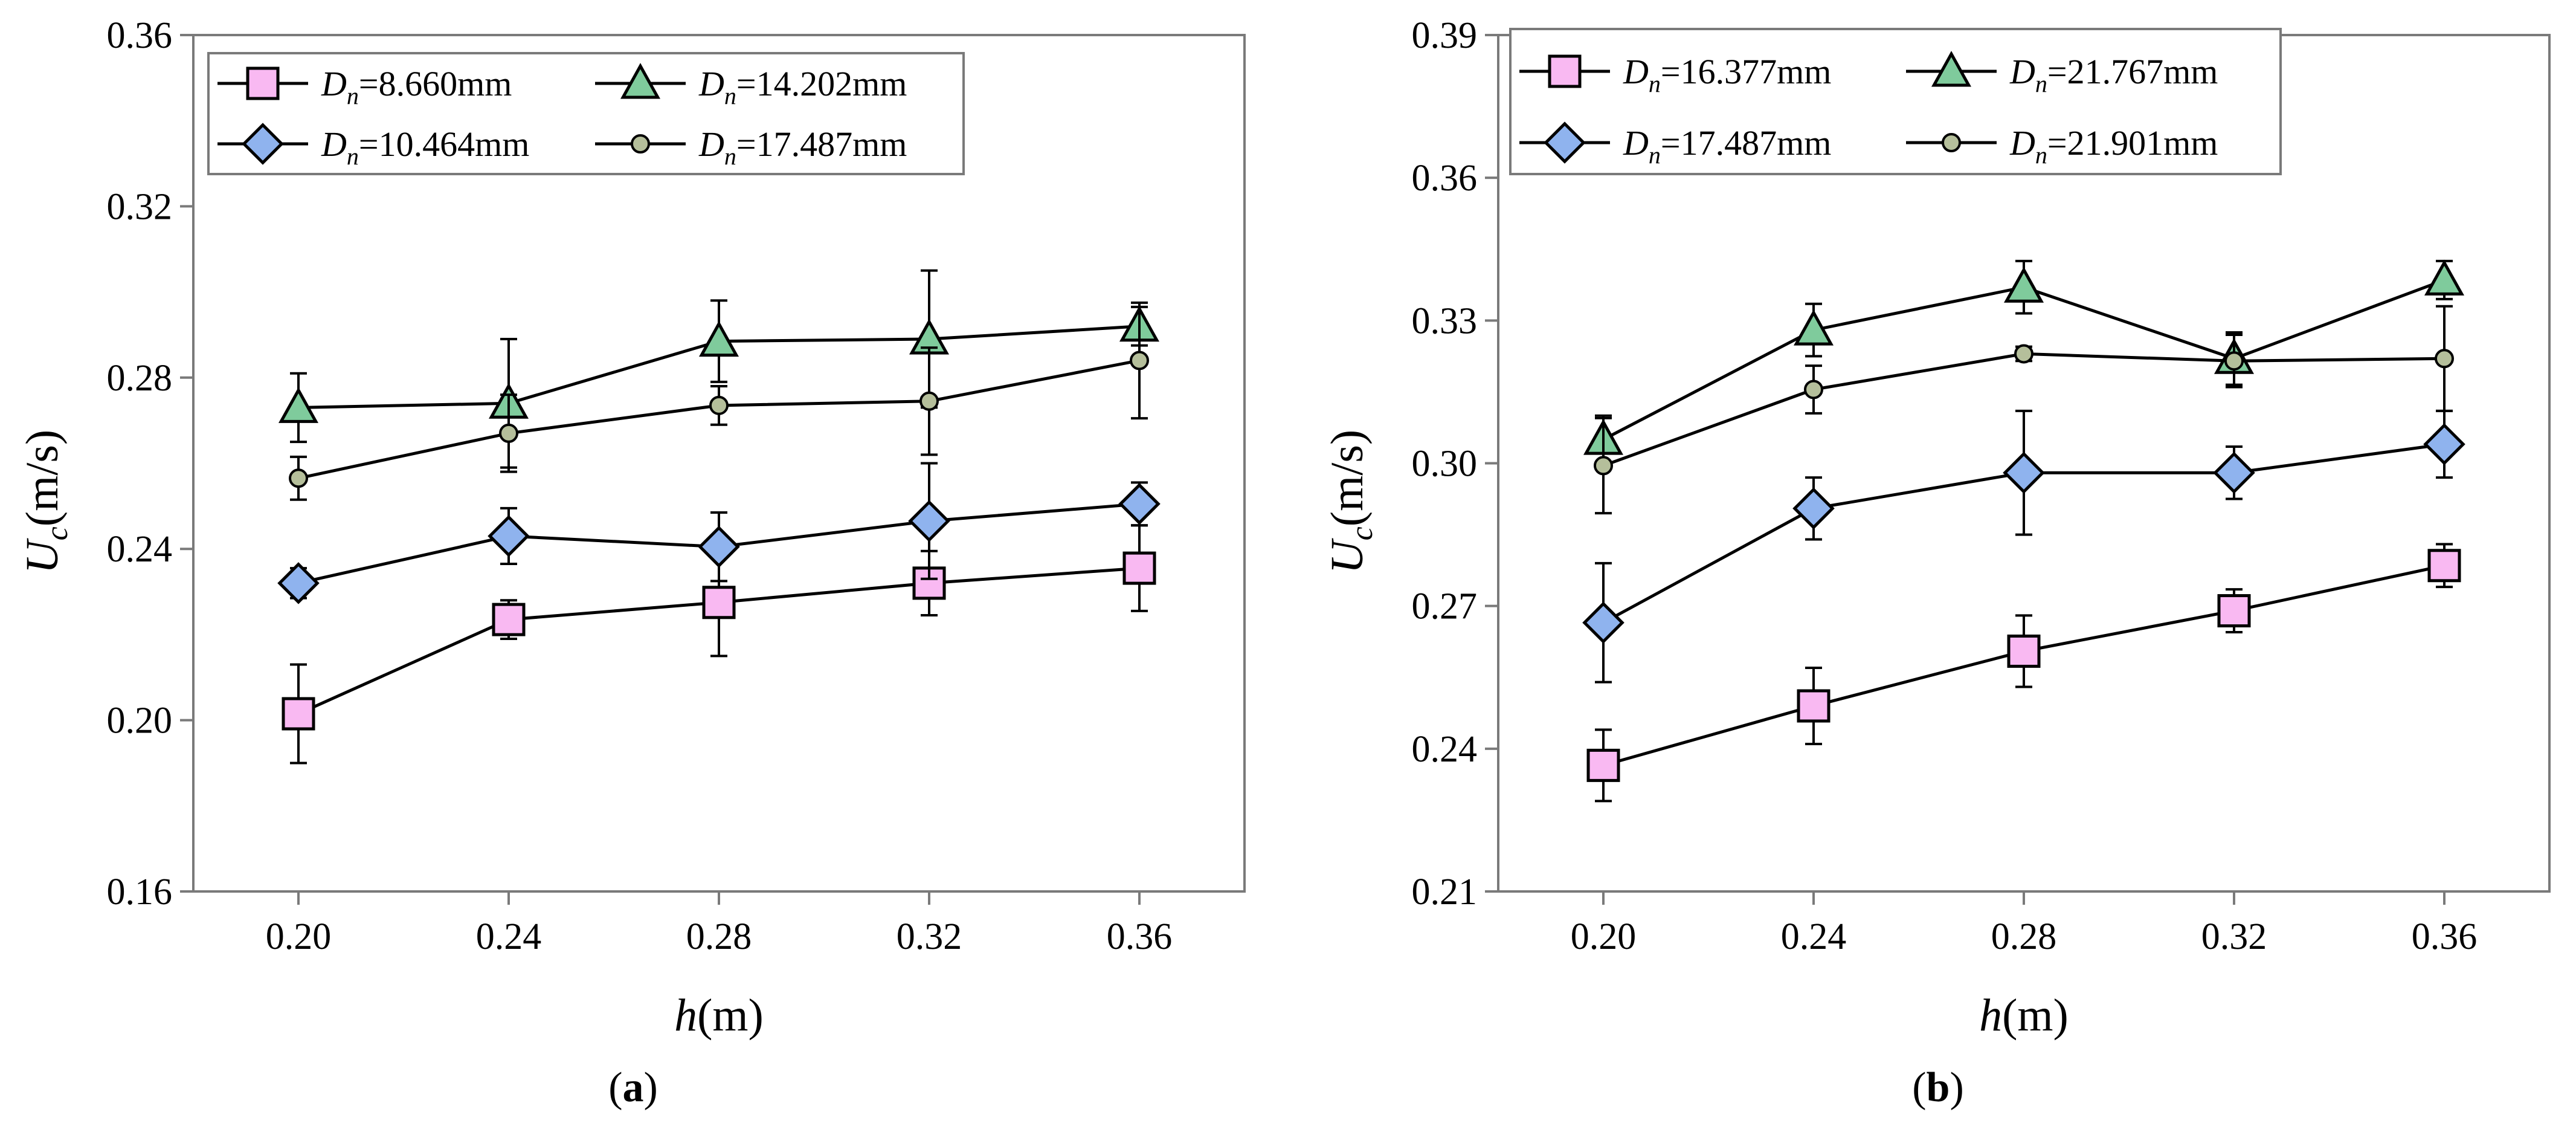 The width and height of the screenshot is (2576, 1132). I want to click on legend-entry: Dn=16.377mm, so click(1675, 74).